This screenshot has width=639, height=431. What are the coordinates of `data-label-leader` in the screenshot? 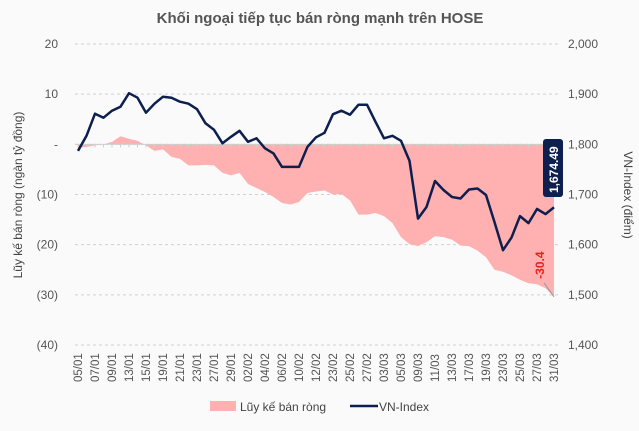 It's located at (549, 290).